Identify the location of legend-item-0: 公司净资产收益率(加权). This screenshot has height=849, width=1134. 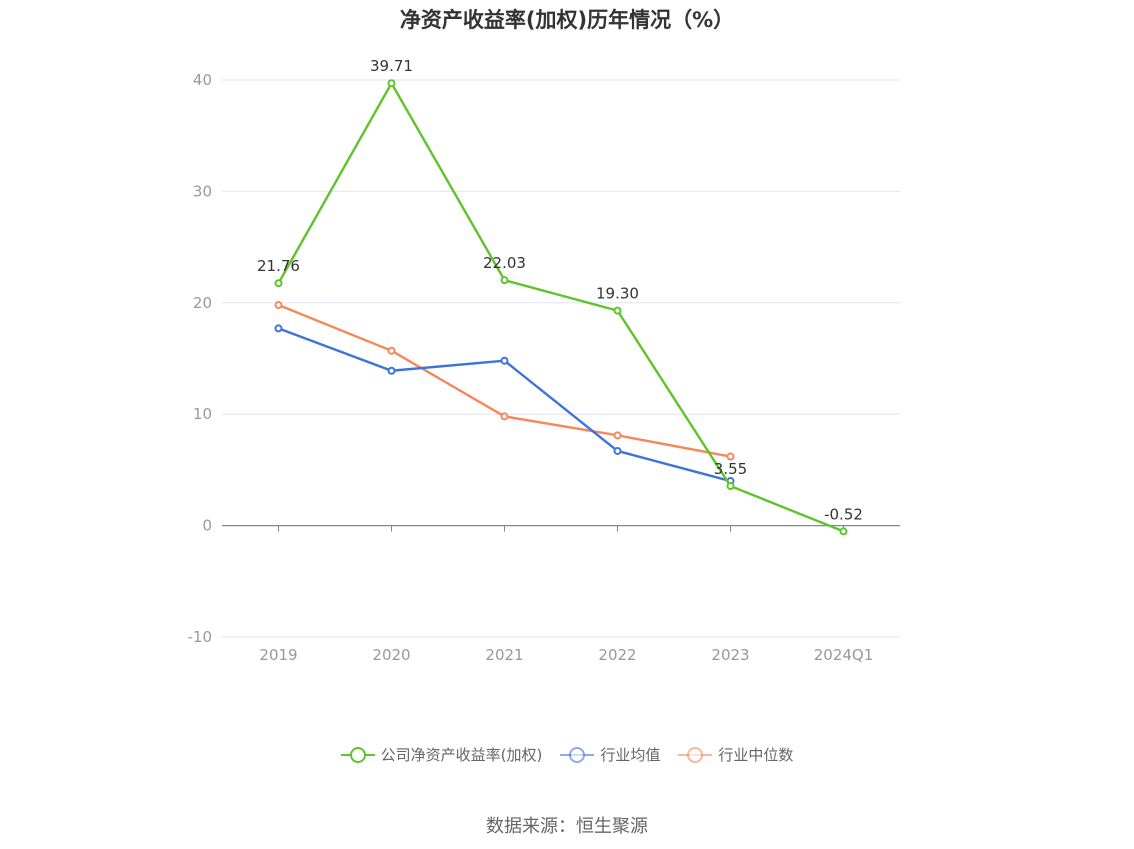
(441, 754).